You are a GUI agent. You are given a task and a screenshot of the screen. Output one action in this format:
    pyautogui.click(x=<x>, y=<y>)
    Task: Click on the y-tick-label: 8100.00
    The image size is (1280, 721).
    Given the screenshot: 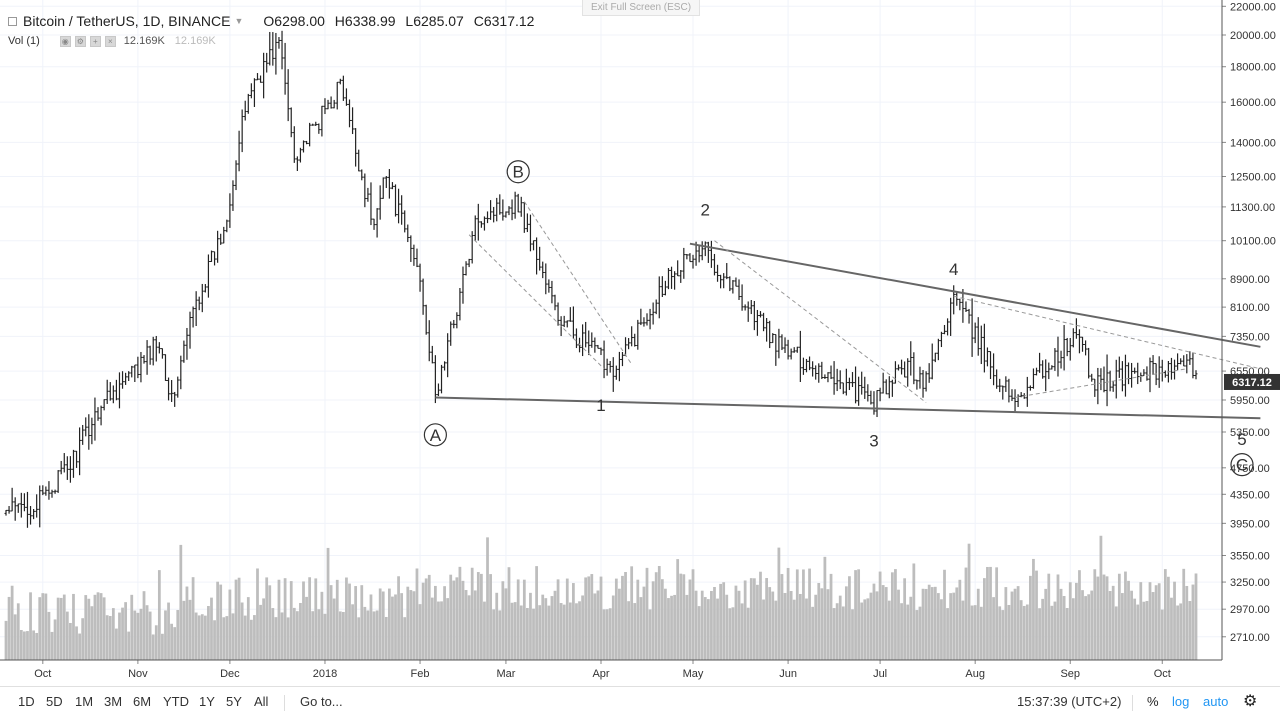 What is the action you would take?
    pyautogui.click(x=1250, y=308)
    